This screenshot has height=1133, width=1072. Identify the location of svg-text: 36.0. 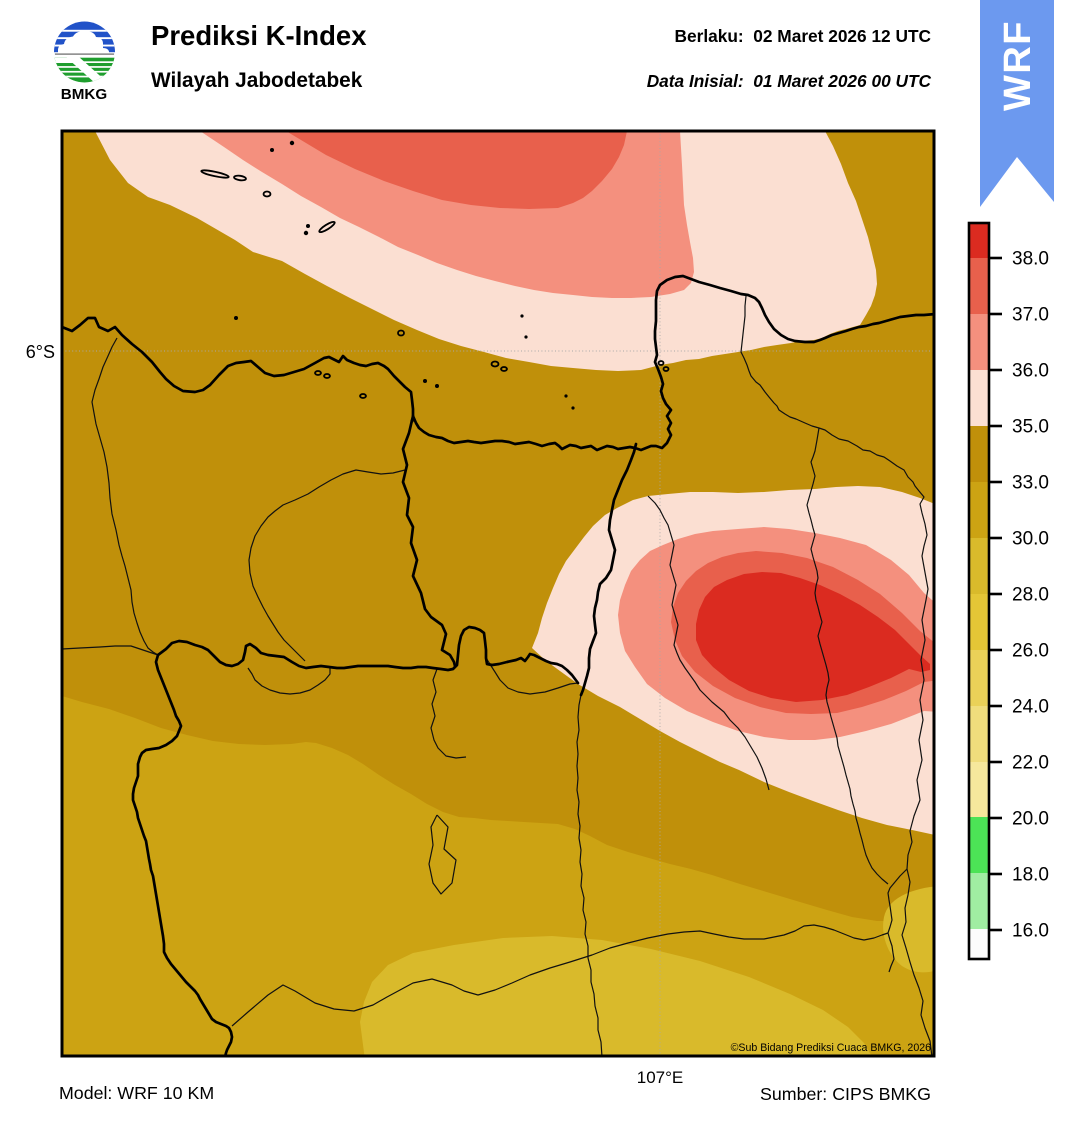
(1030, 371).